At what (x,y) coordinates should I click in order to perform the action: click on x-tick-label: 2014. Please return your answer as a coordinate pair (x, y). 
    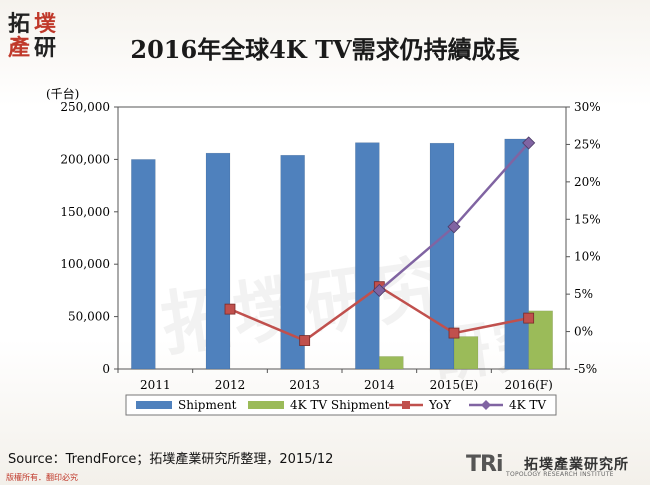
    Looking at the image, I should click on (379, 385).